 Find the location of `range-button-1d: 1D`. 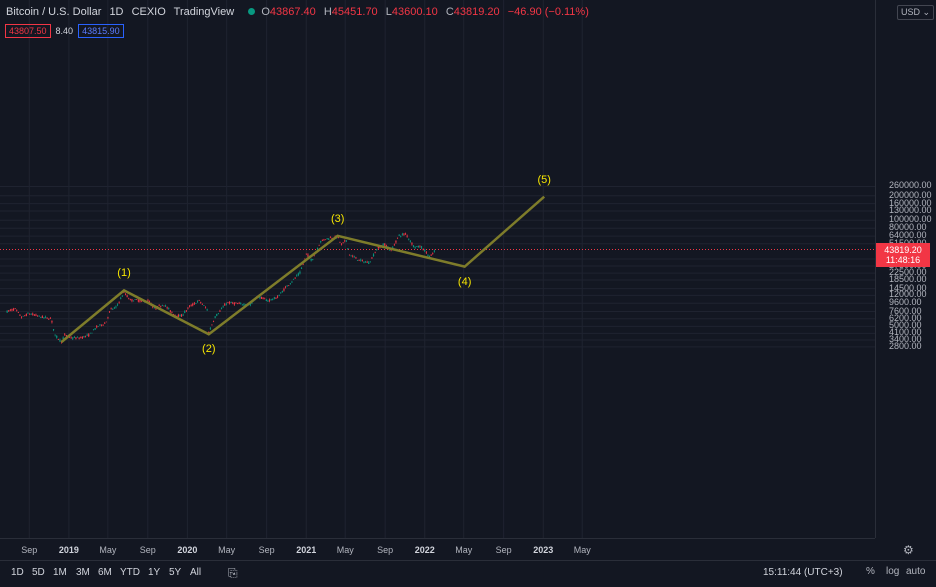

range-button-1d: 1D is located at coordinates (17, 572).